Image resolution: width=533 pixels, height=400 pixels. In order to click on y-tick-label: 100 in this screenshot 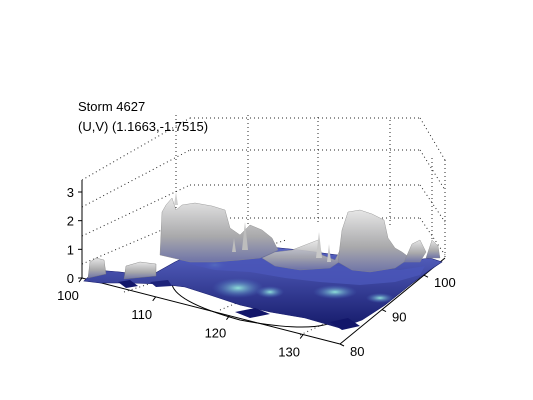, I will do `click(445, 282)`.